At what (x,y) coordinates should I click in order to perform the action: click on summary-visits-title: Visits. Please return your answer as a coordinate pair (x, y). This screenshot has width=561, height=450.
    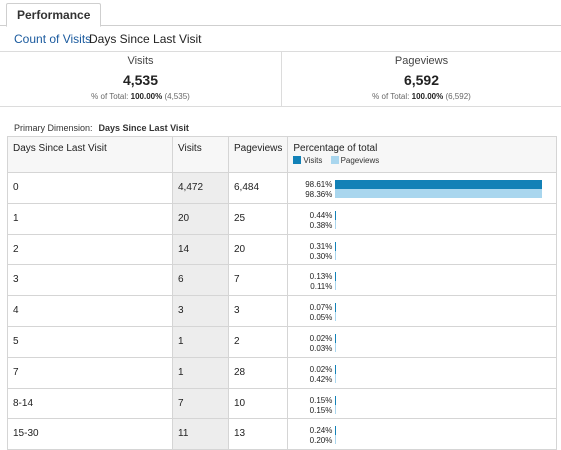
    Looking at the image, I should click on (140, 61).